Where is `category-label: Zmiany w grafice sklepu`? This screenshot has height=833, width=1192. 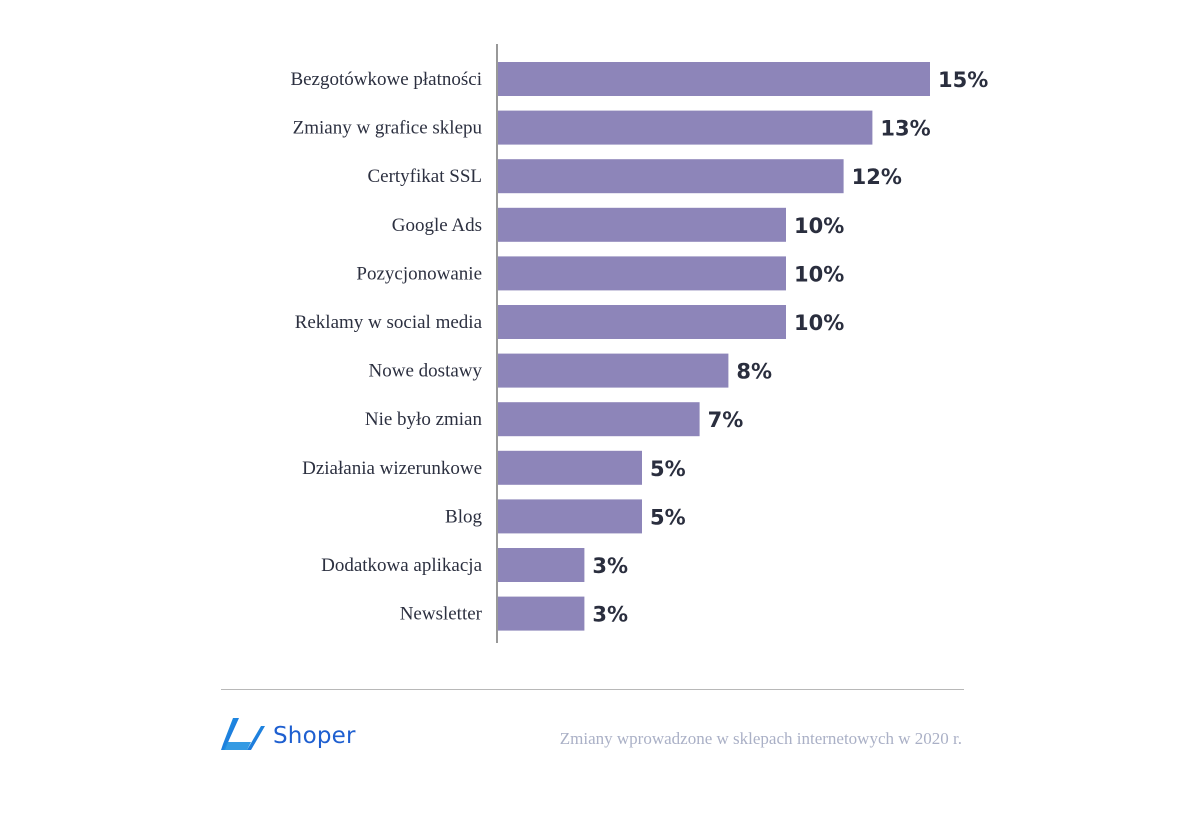 category-label: Zmiany w grafice sklepu is located at coordinates (388, 128).